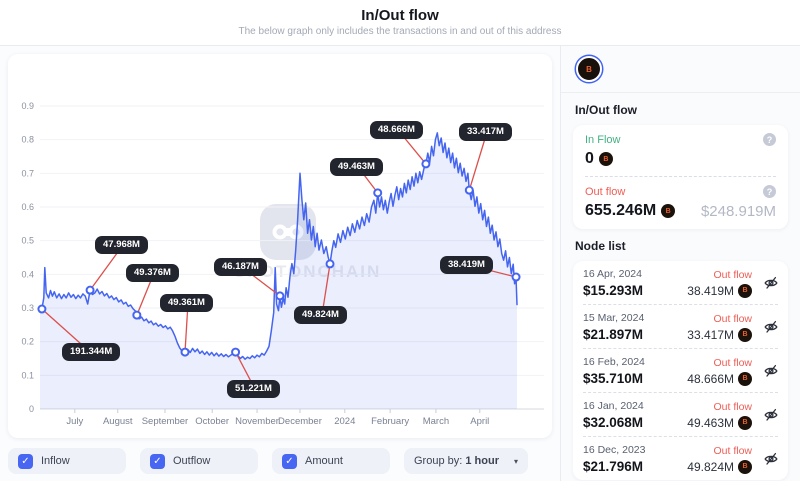  Describe the element at coordinates (710, 290) in the screenshot. I see `node-amount: 38.419M` at that location.